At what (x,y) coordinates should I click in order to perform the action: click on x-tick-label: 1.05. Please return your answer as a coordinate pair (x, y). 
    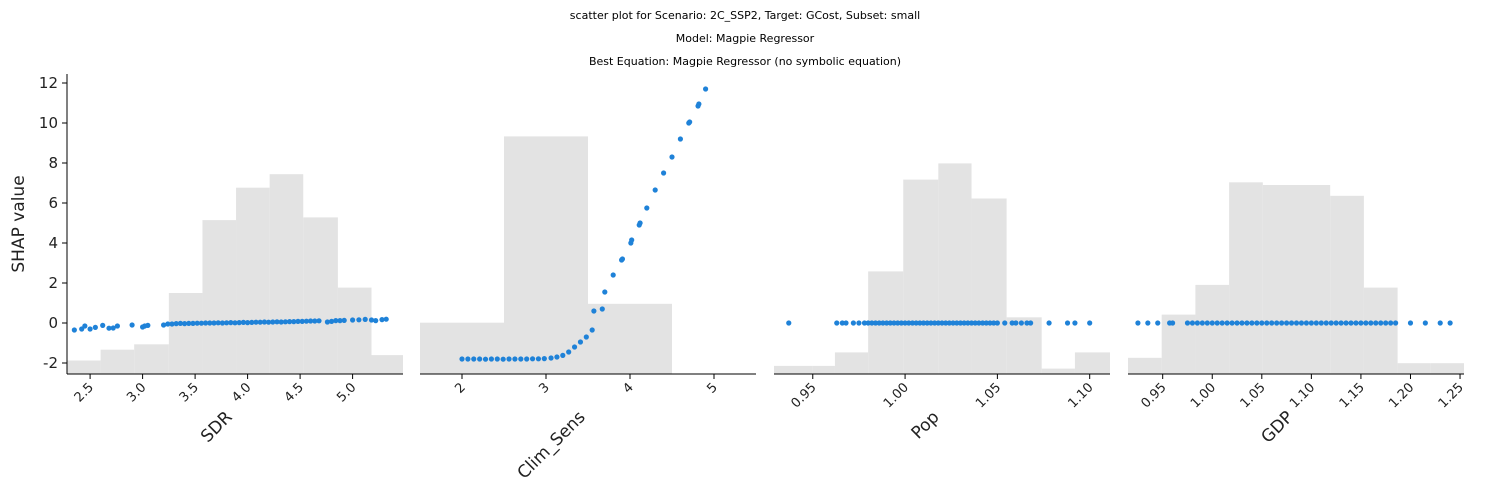
    Looking at the image, I should click on (1253, 395).